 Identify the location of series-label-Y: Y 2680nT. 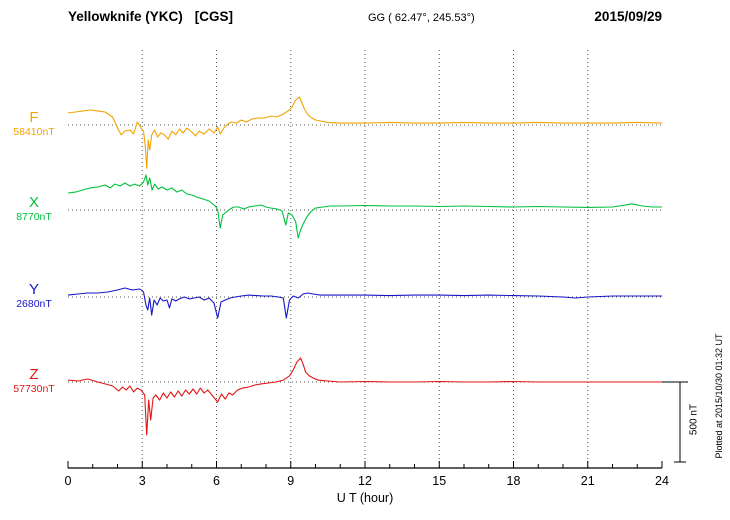
(34, 296).